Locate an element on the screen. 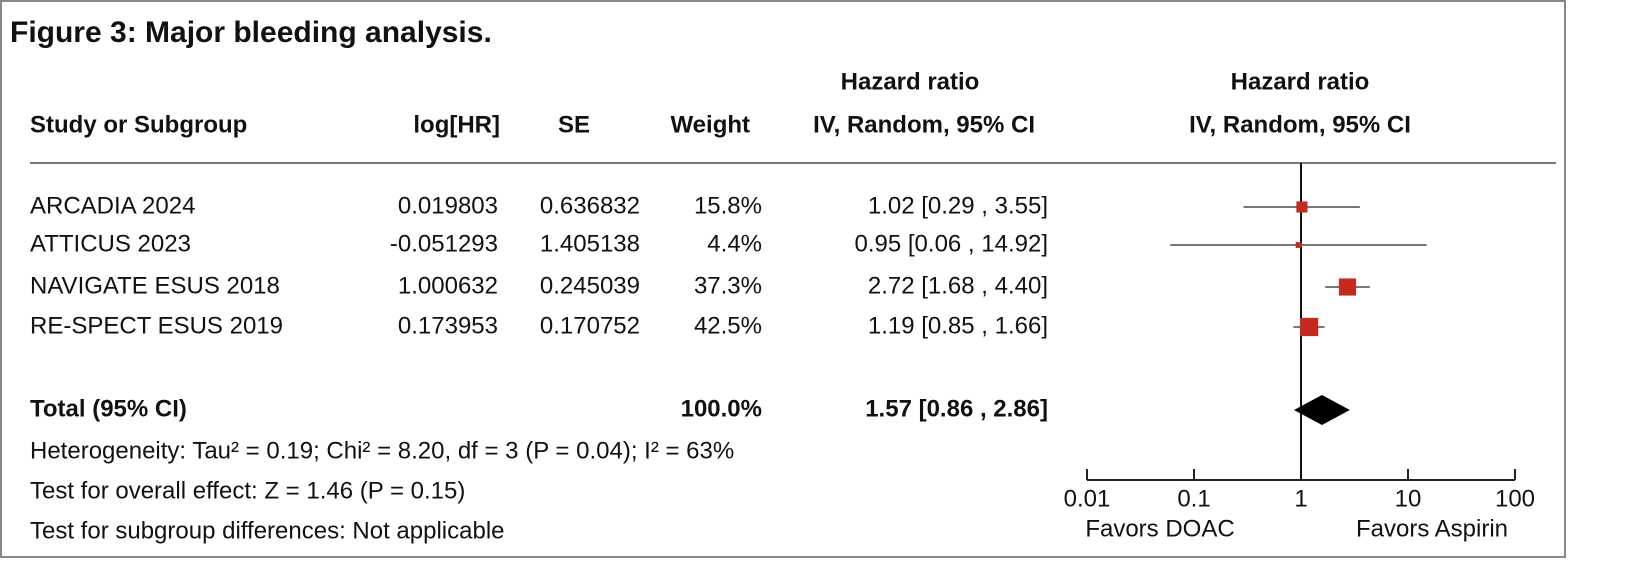 The height and width of the screenshot is (578, 1632). table-cell: 0.636832 is located at coordinates (590, 205).